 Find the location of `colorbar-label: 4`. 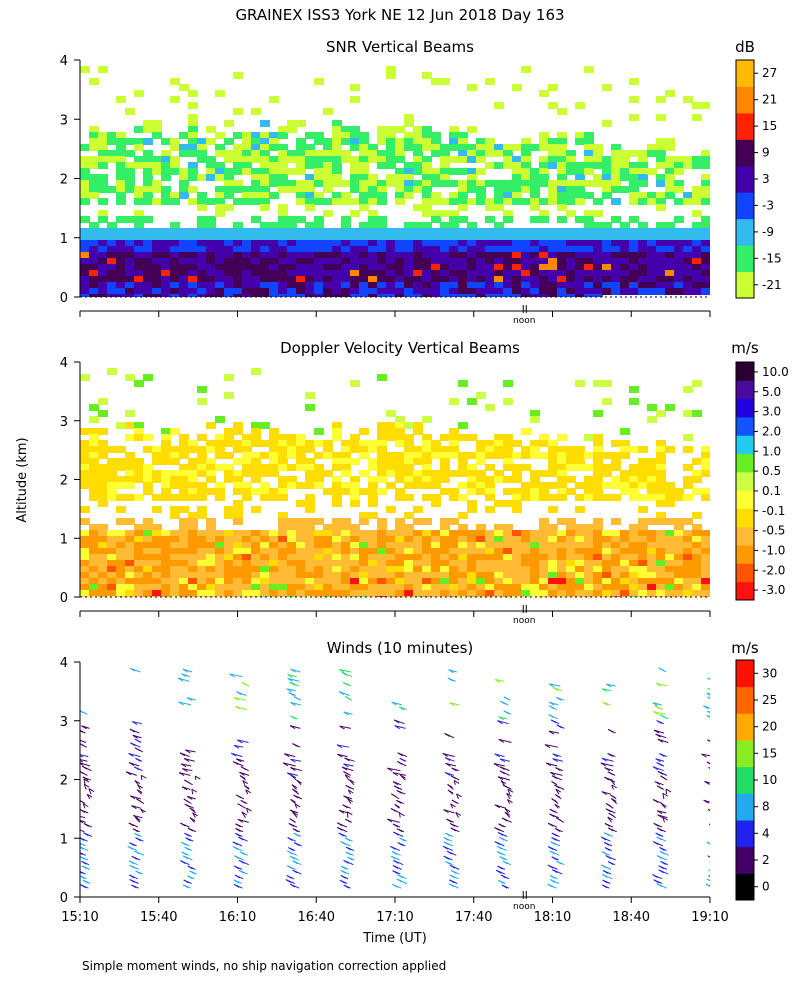

colorbar-label: 4 is located at coordinates (766, 833).